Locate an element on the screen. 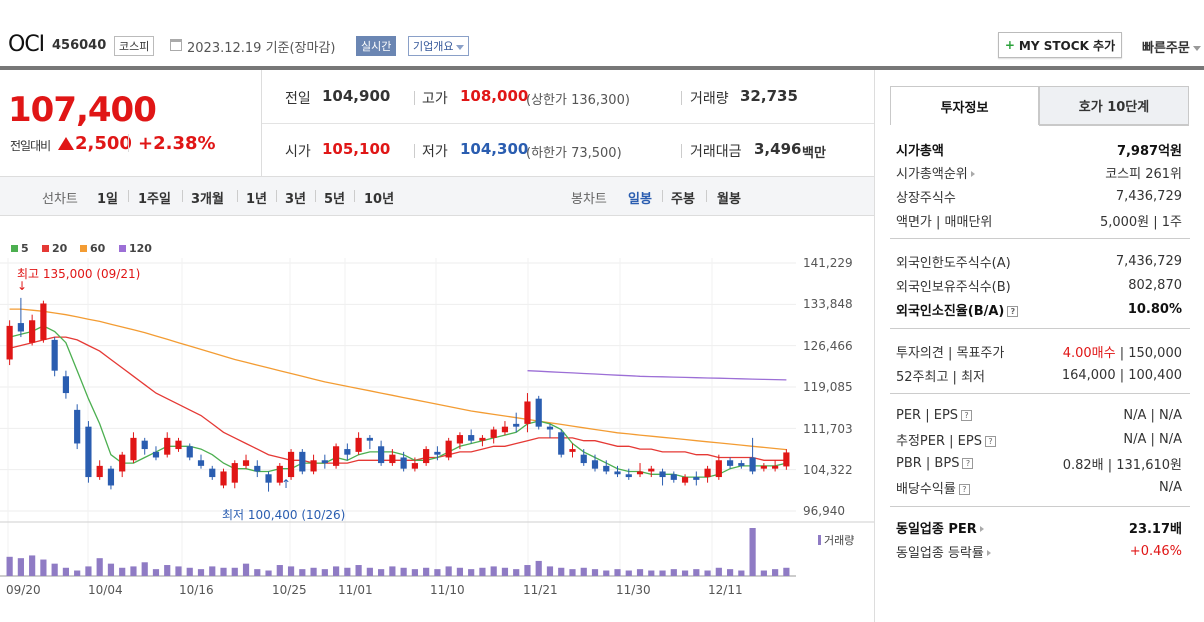  tab-orderbook: 호가 10단계 is located at coordinates (1114, 105).